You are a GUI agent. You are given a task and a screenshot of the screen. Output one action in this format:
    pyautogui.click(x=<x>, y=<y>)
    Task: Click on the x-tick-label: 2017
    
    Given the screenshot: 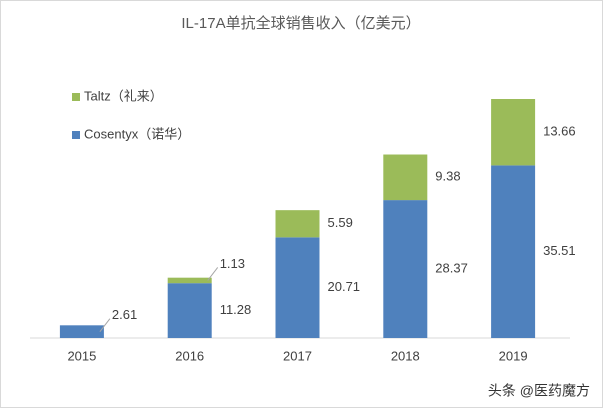 What is the action you would take?
    pyautogui.click(x=297, y=355)
    